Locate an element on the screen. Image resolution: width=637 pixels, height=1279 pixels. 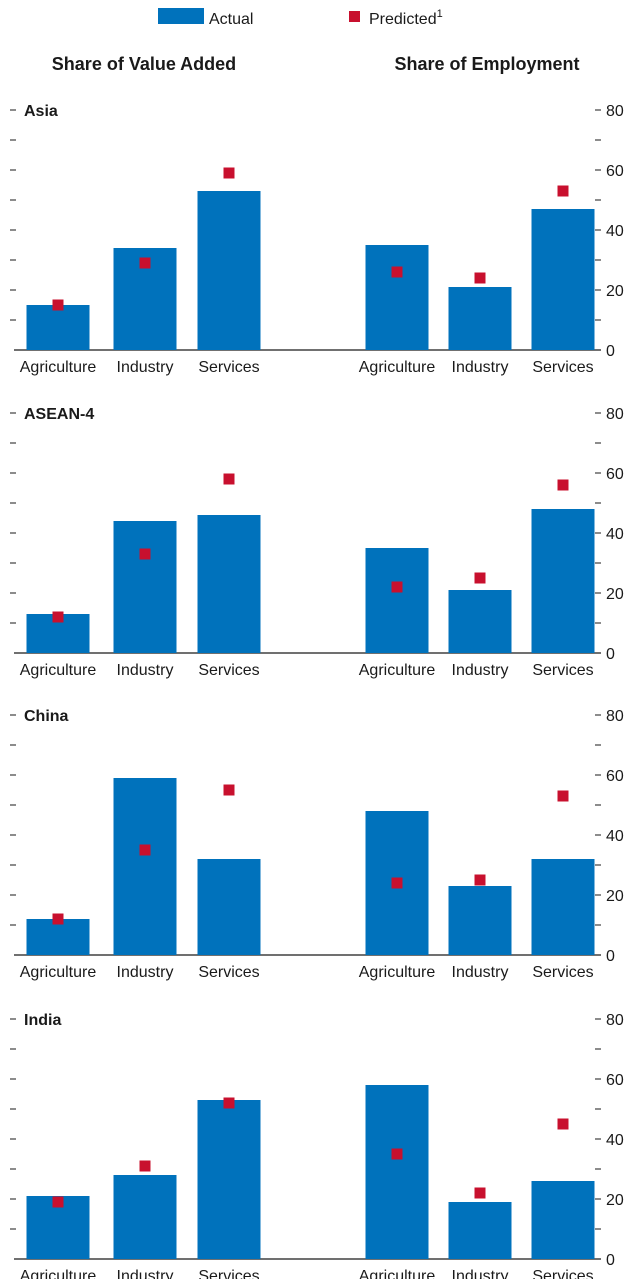
legend: Actual Predicted1 is located at coordinates (300, 18).